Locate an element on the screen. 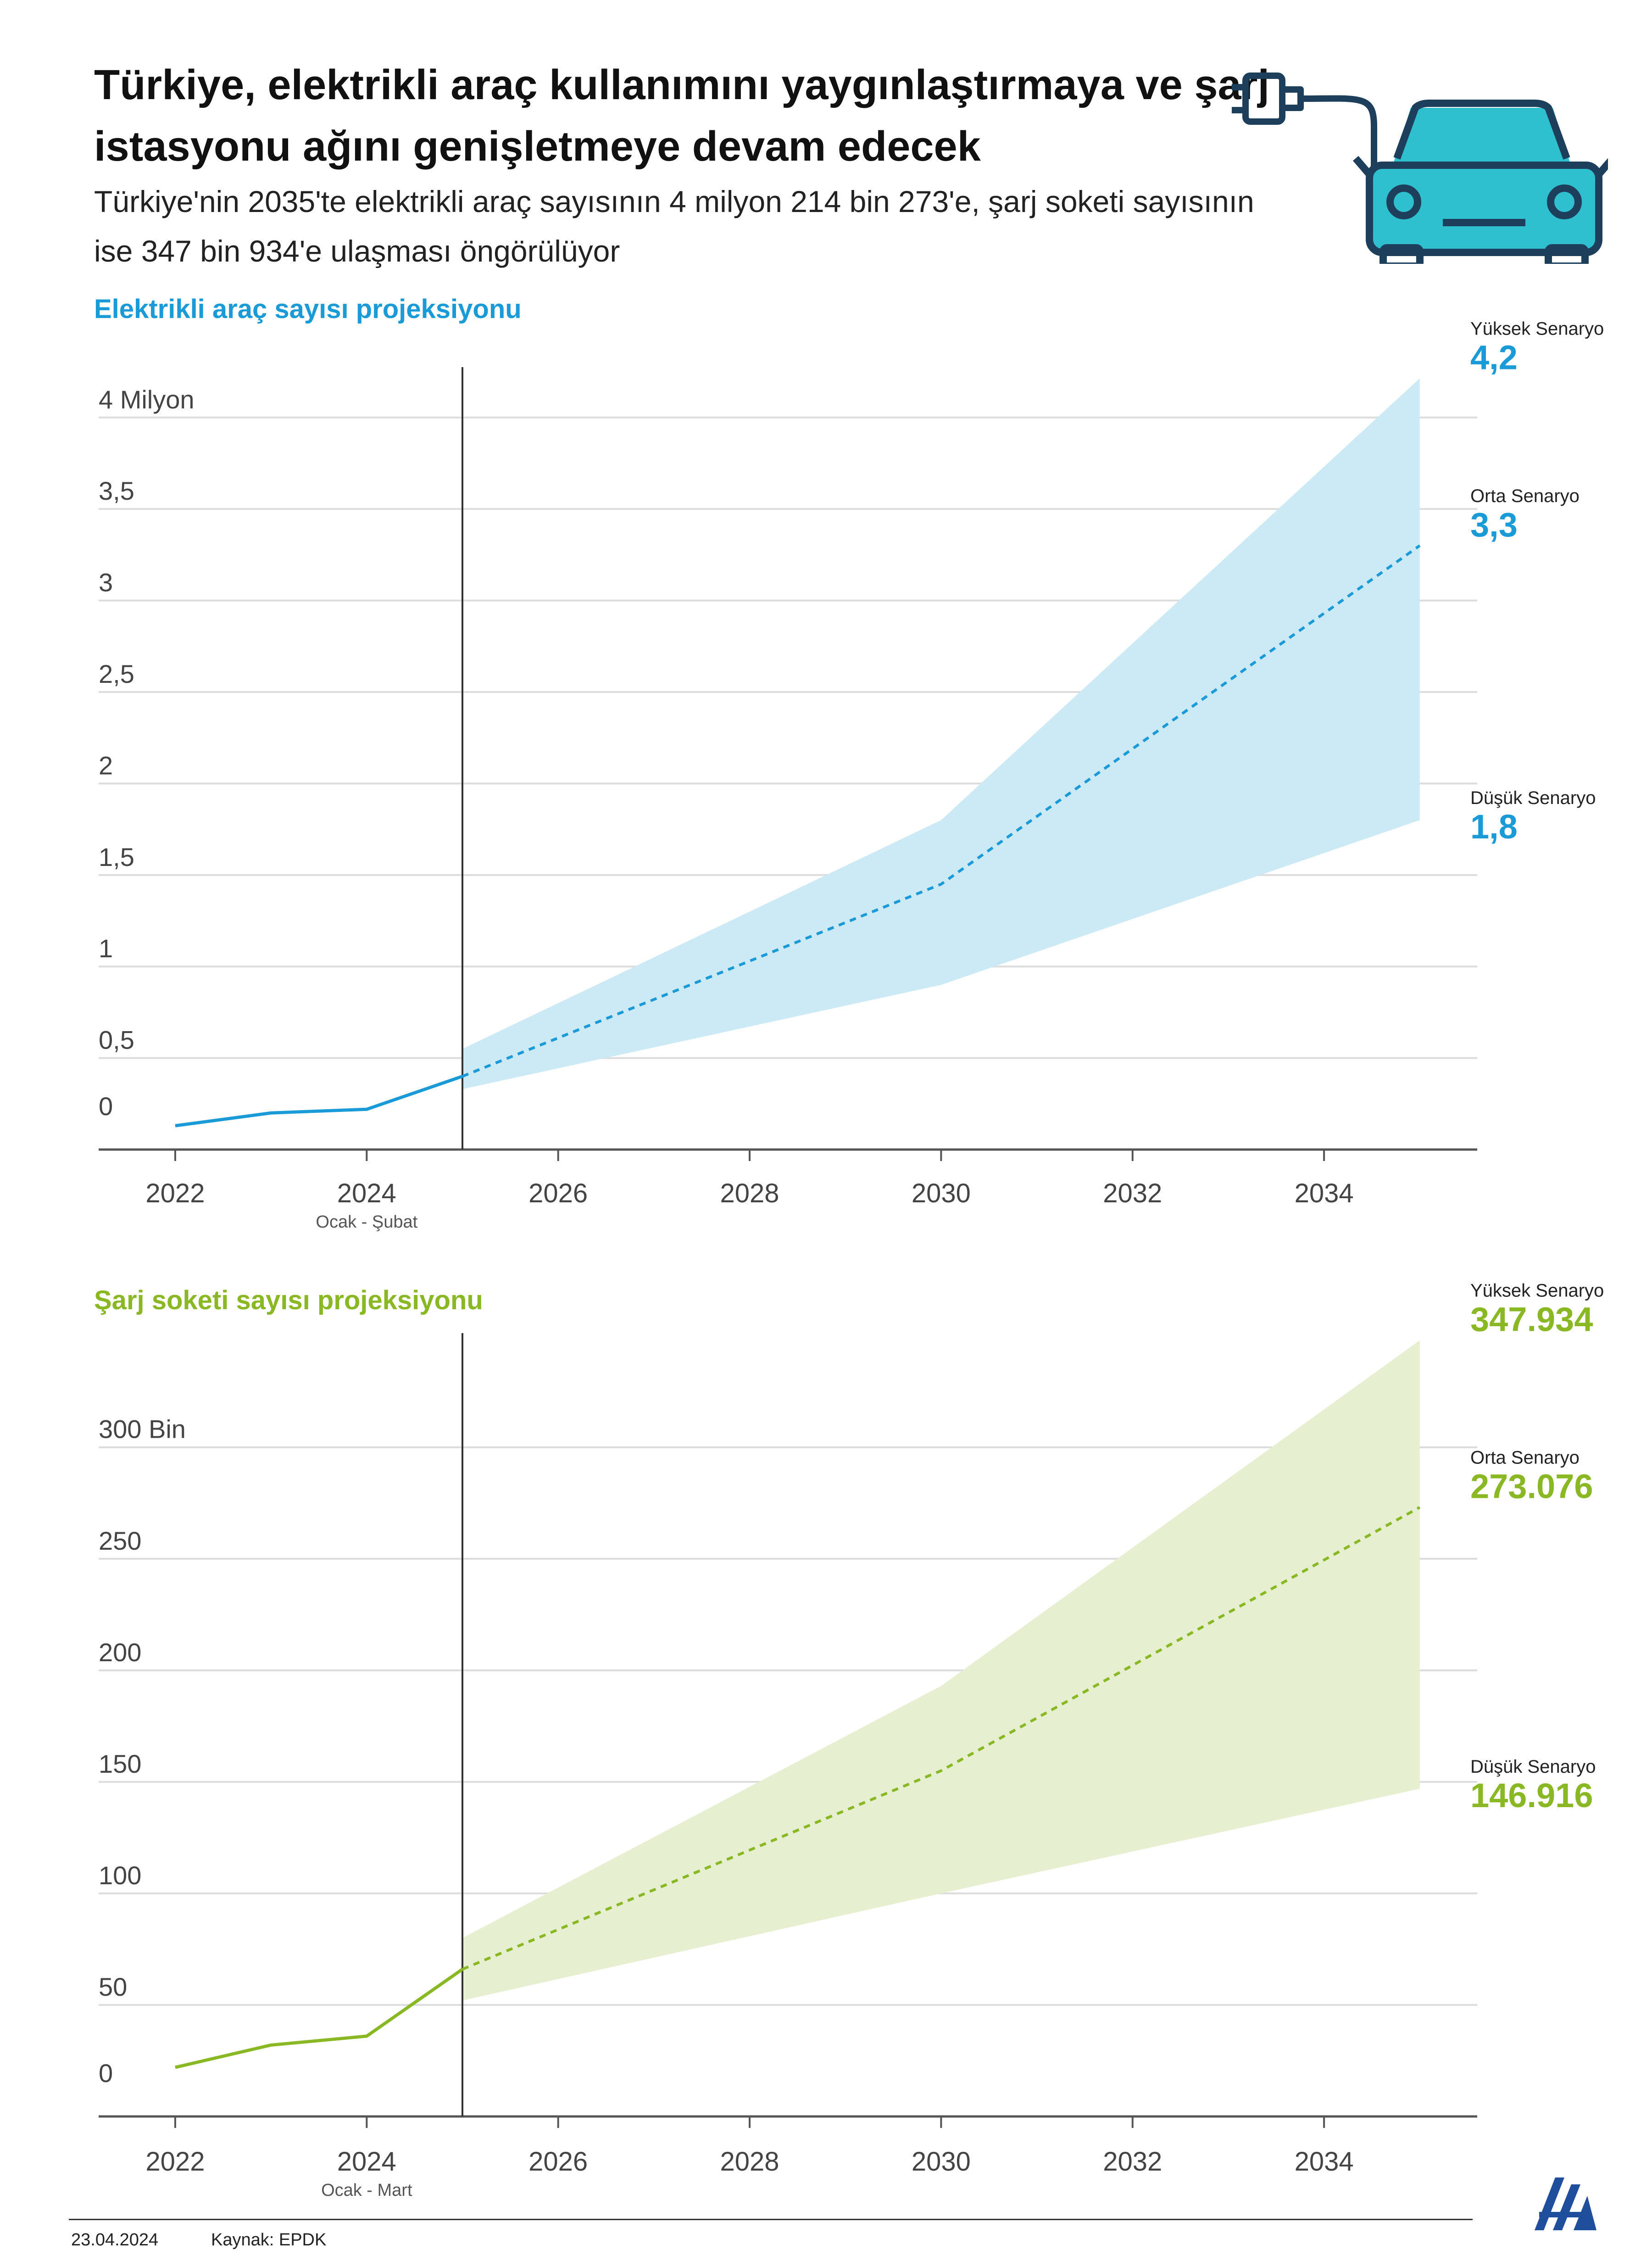 The width and height of the screenshot is (1652, 2261). y-tick-label: 4 Milyon is located at coordinates (147, 399).